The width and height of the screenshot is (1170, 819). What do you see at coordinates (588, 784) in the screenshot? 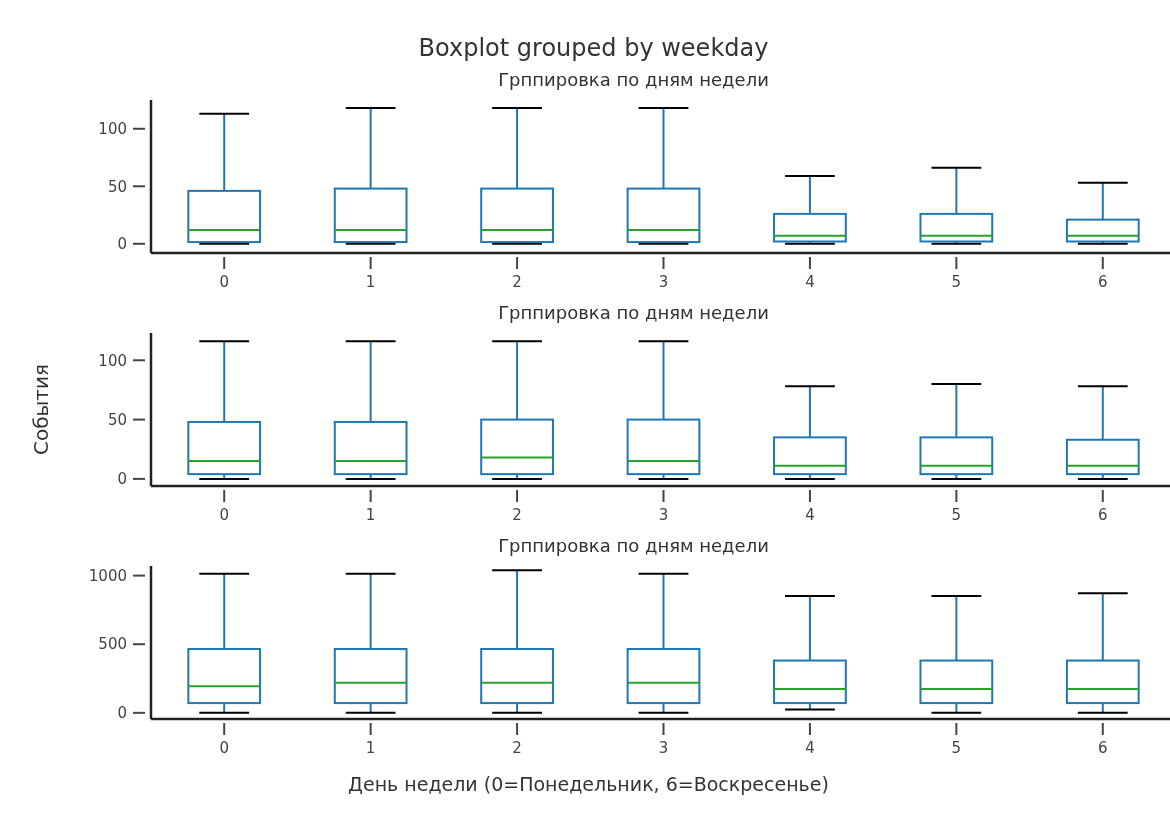
I see `x-axis-title: День недели (0=Понедельник, 6=Воскресенье)` at bounding box center [588, 784].